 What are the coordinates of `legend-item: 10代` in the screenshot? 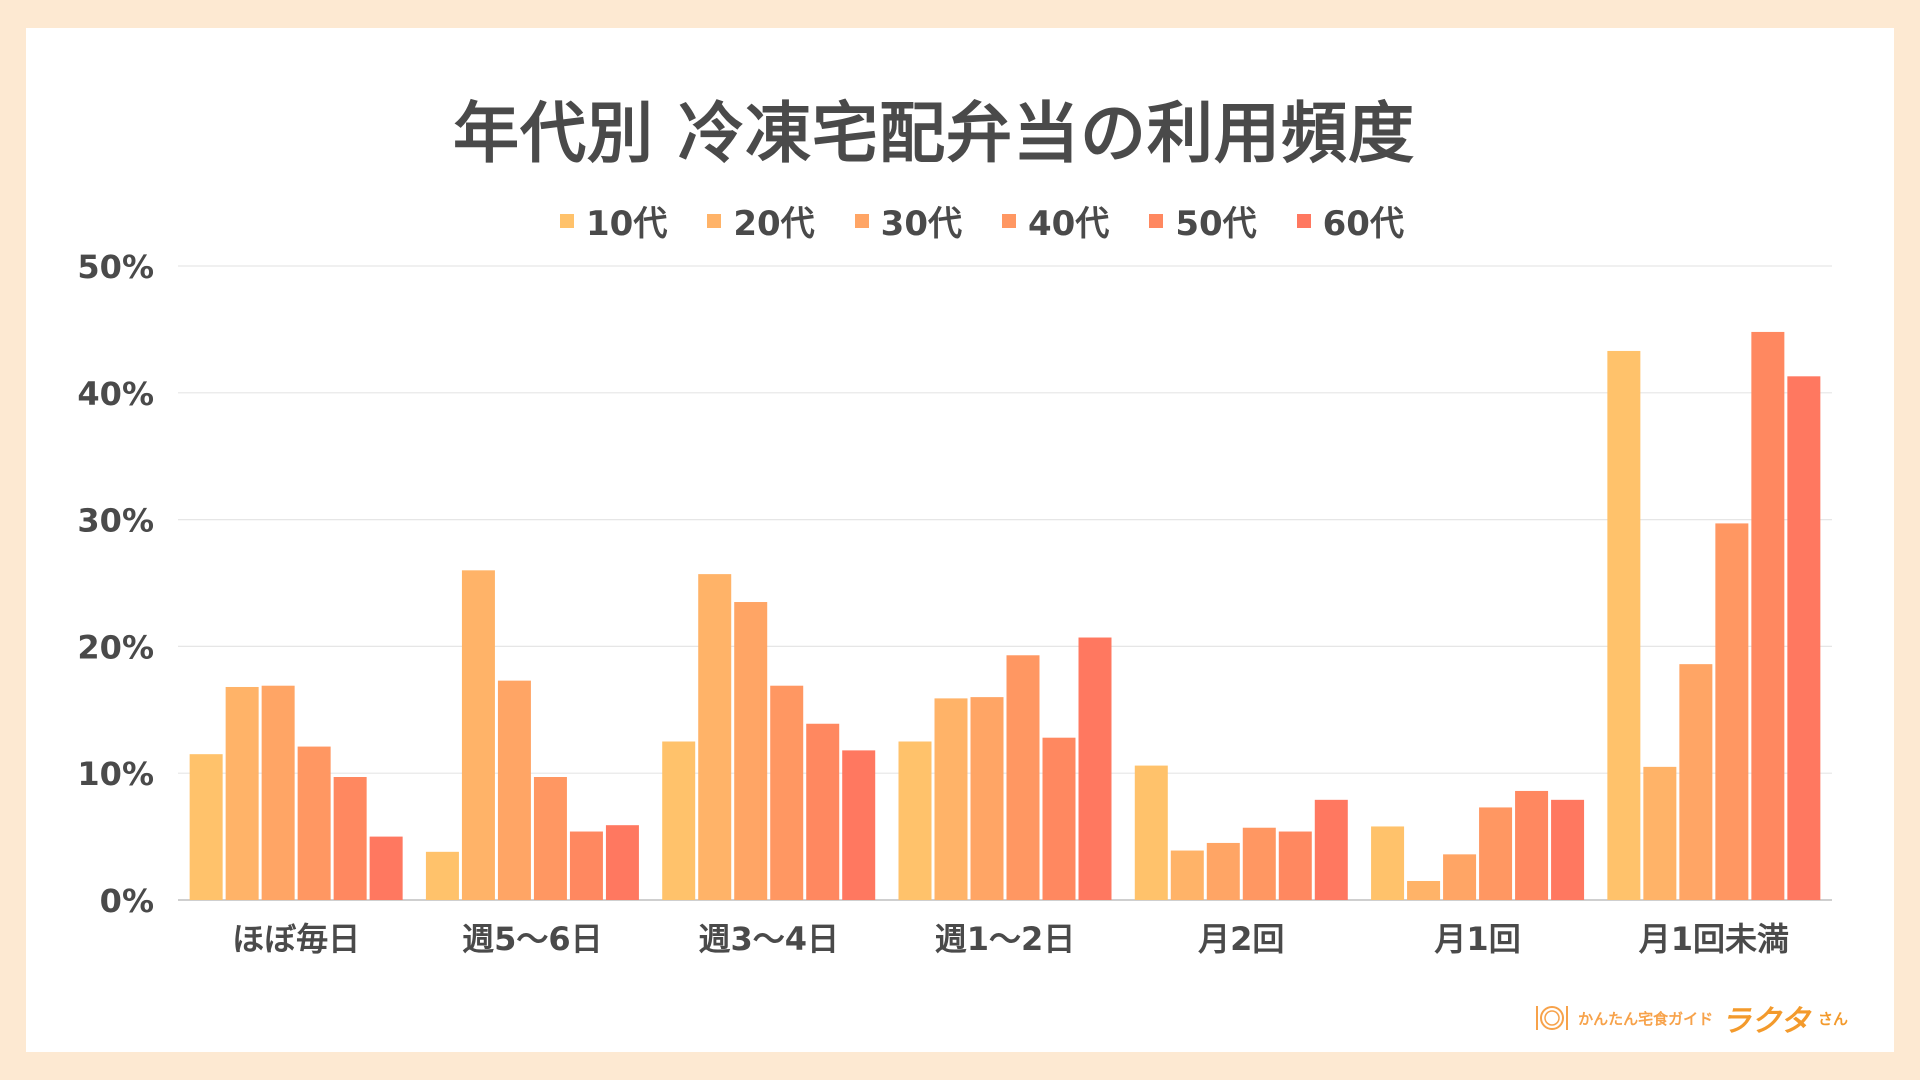 It's located at (613, 220).